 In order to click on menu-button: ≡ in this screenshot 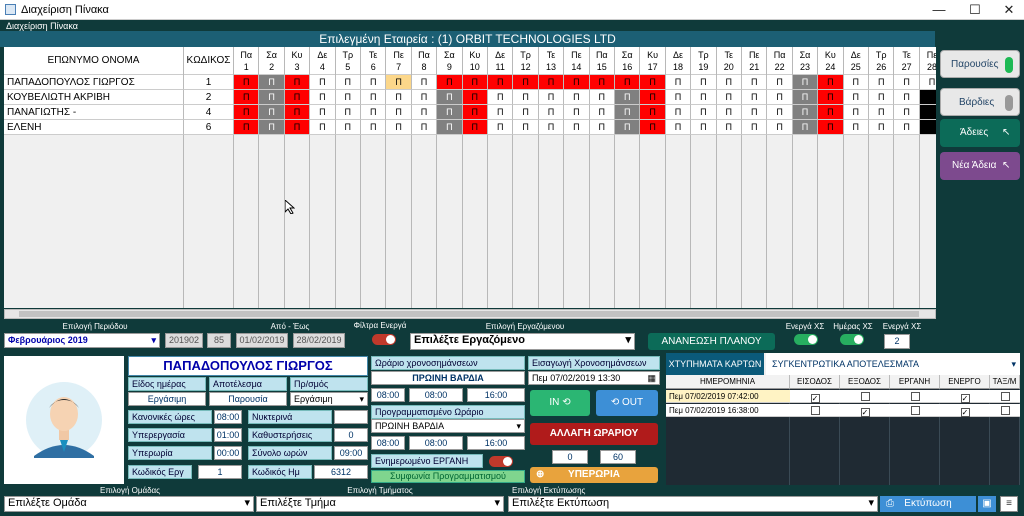, I will do `click(1009, 504)`.